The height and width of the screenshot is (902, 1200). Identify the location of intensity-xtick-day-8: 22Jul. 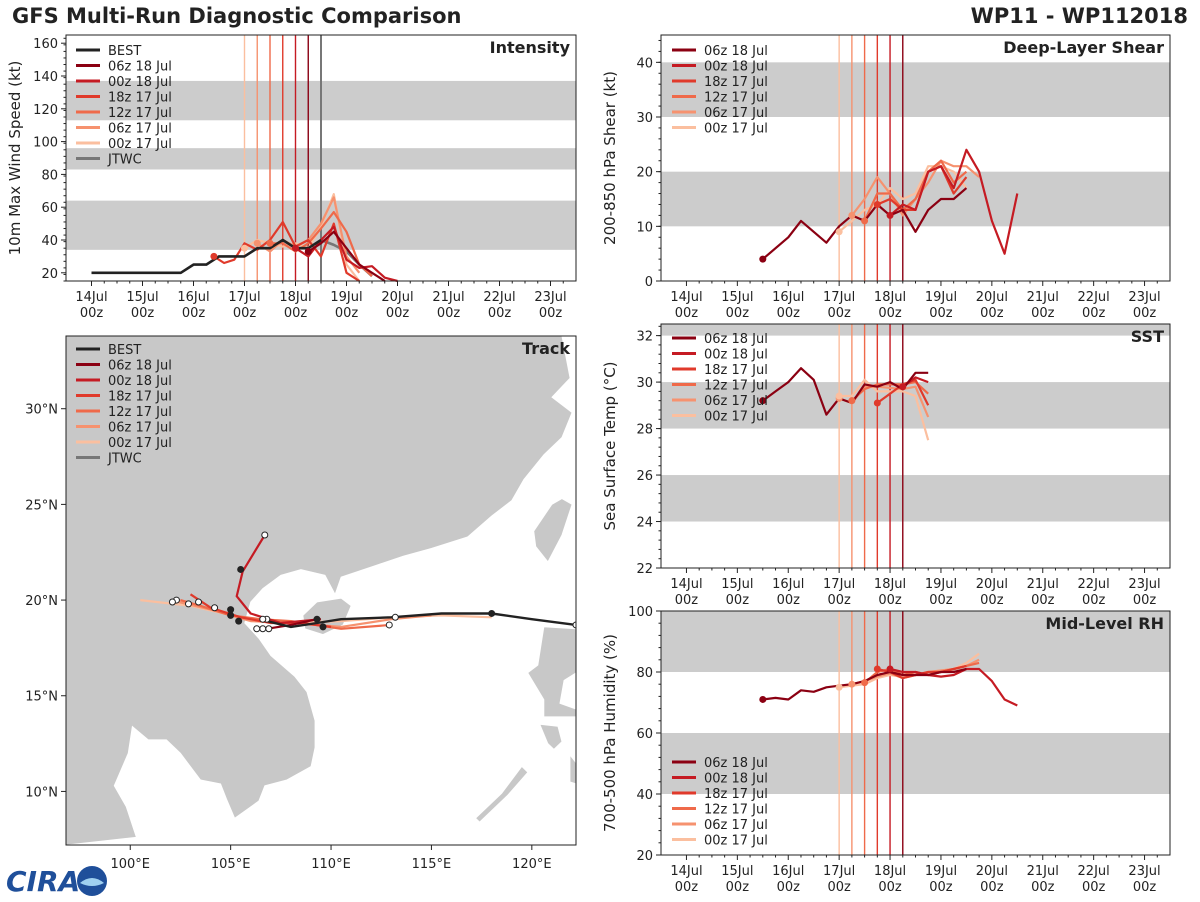
(499, 297).